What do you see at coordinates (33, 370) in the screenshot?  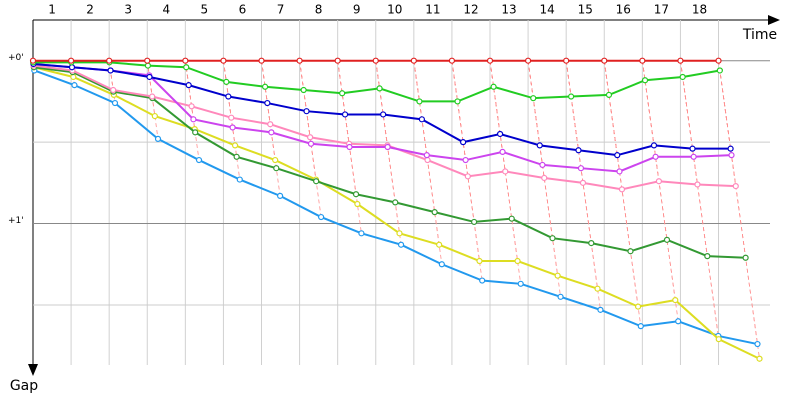 I see `y-axis-arrow` at bounding box center [33, 370].